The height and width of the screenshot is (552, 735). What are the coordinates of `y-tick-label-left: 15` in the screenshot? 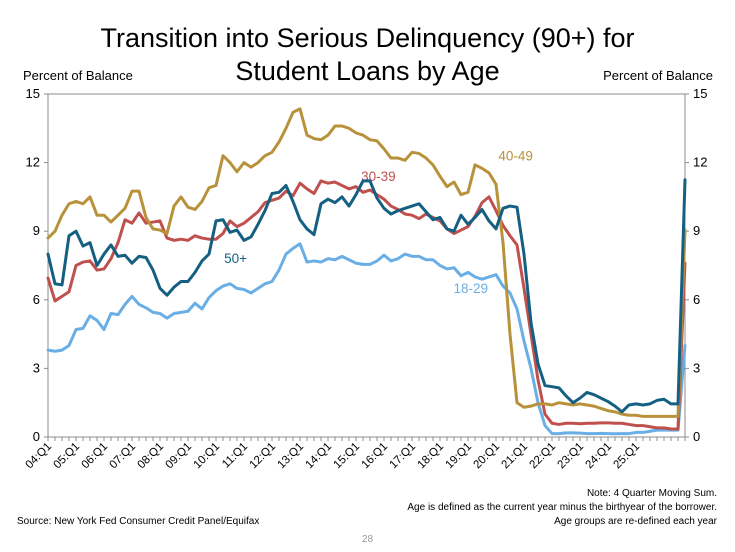 It's located at (33, 93).